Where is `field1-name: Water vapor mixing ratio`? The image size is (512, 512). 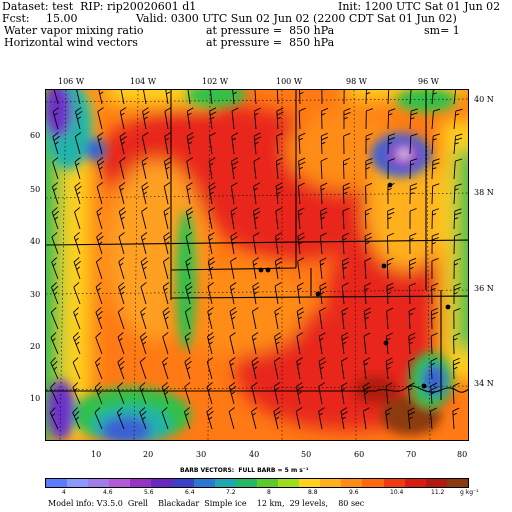
field1-name: Water vapor mixing ratio is located at coordinates (74, 30).